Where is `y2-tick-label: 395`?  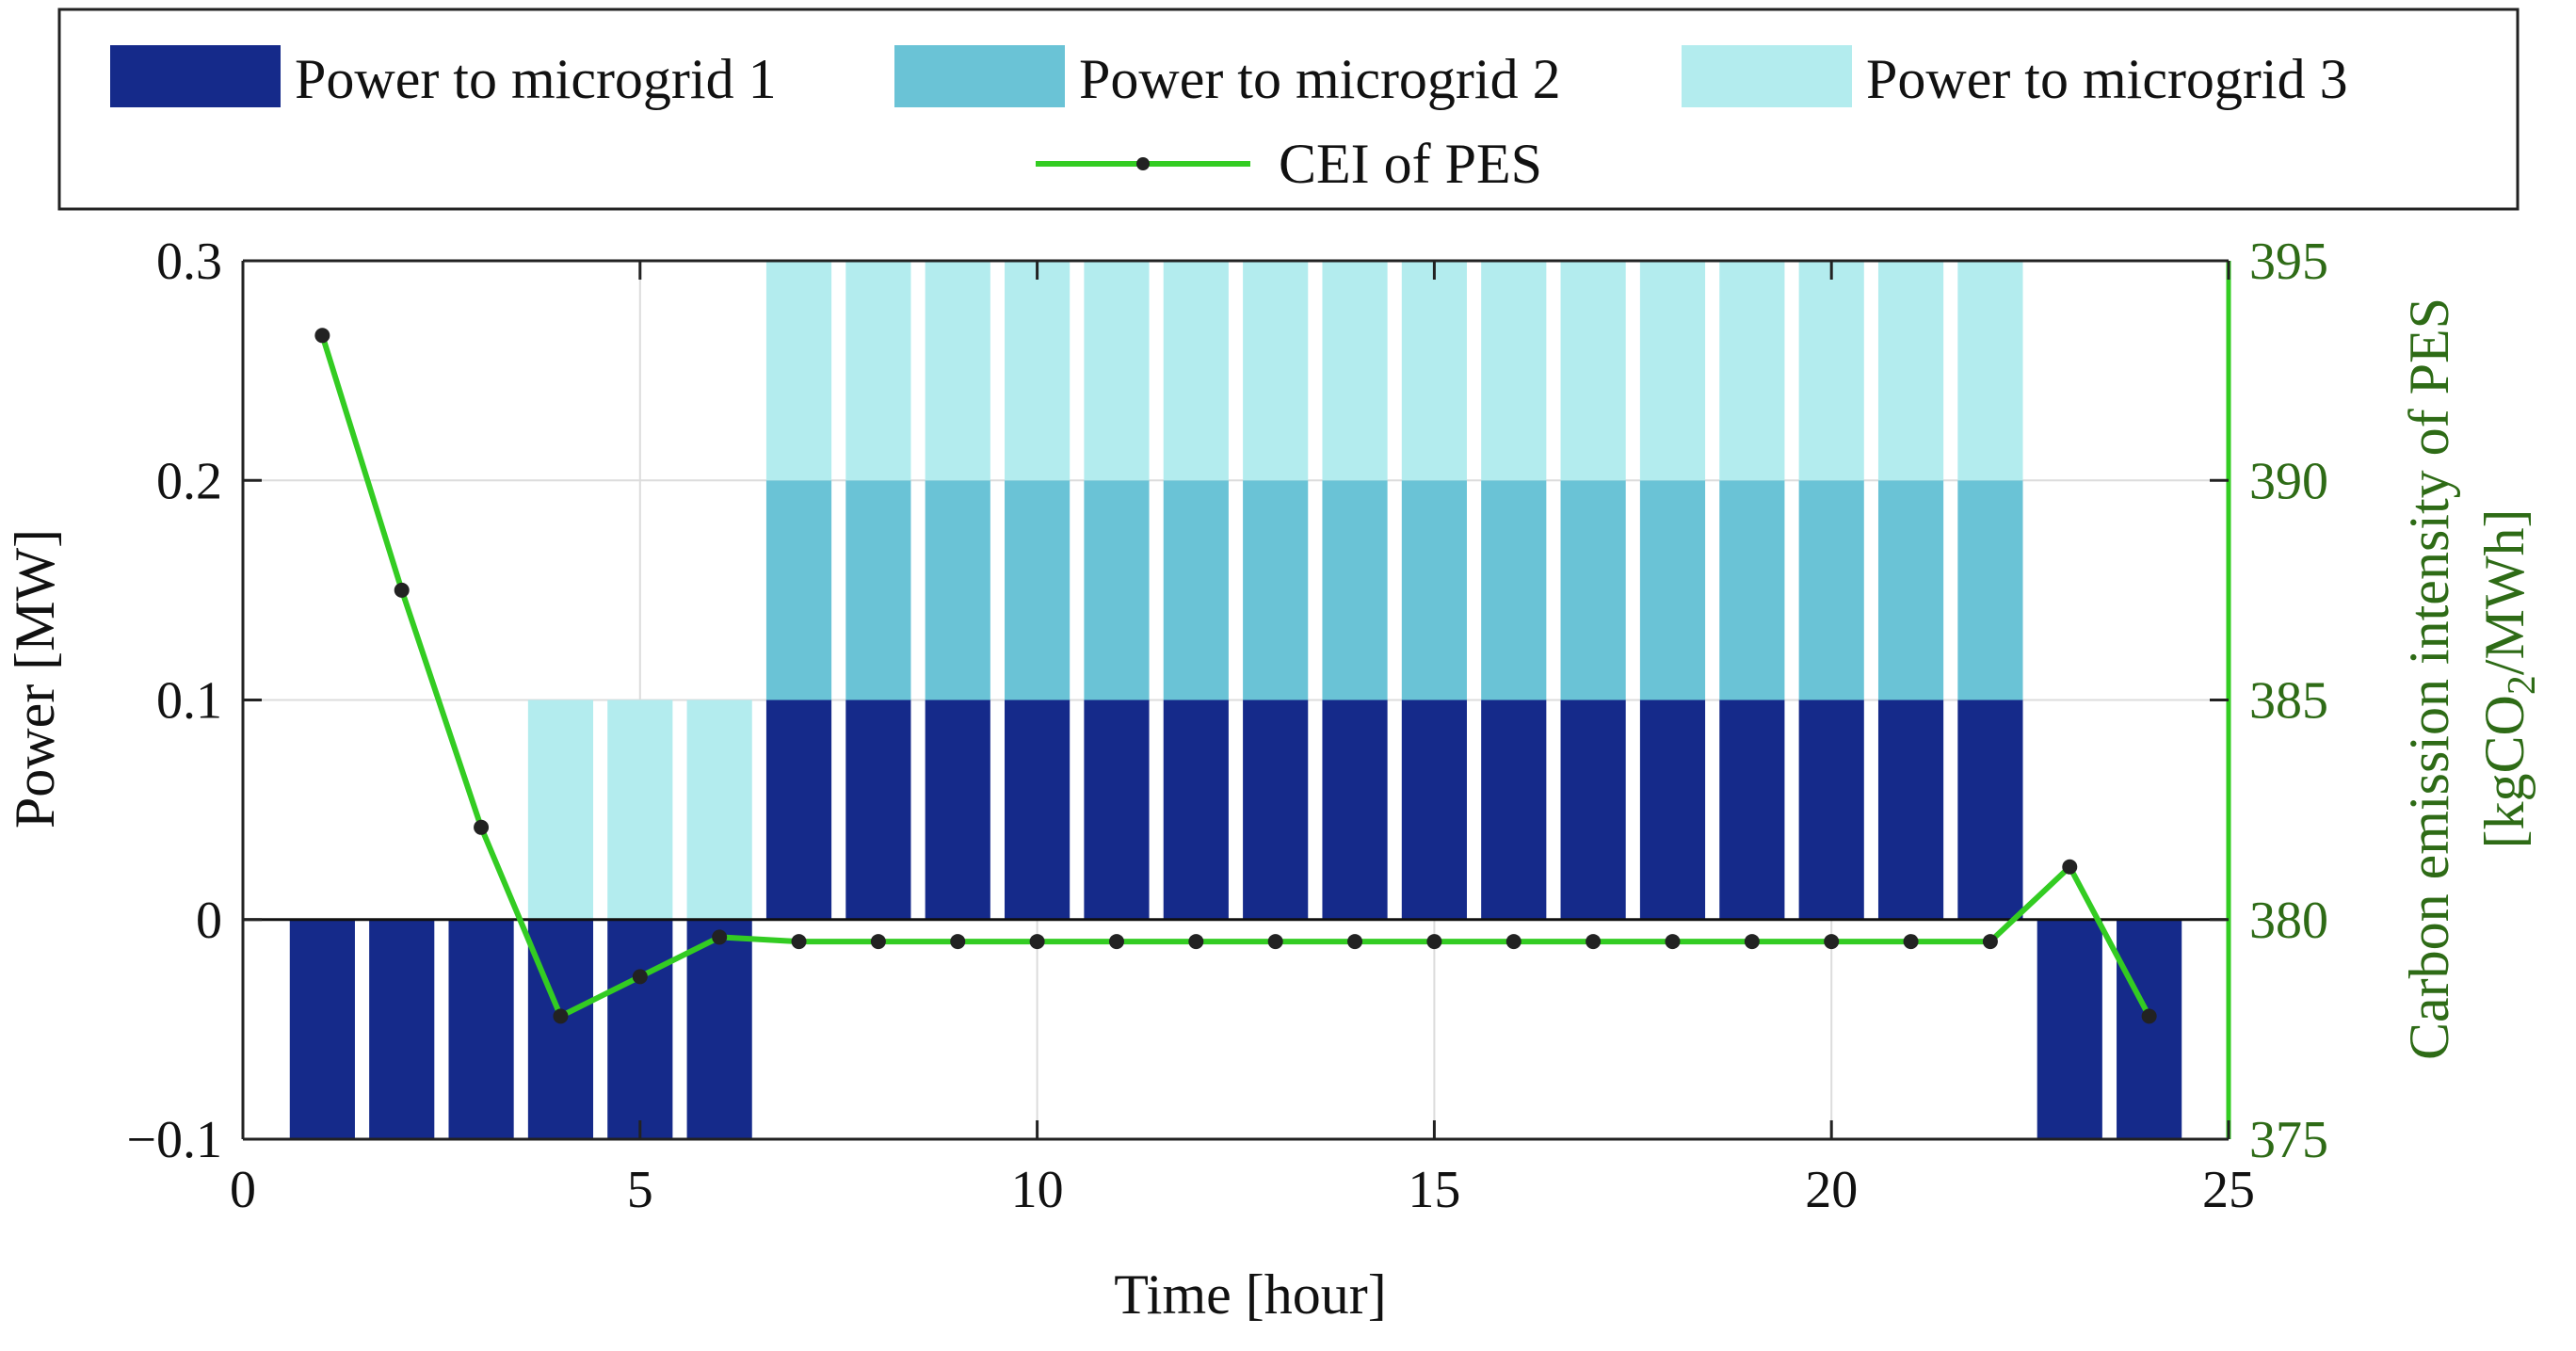 y2-tick-label: 395 is located at coordinates (2288, 262).